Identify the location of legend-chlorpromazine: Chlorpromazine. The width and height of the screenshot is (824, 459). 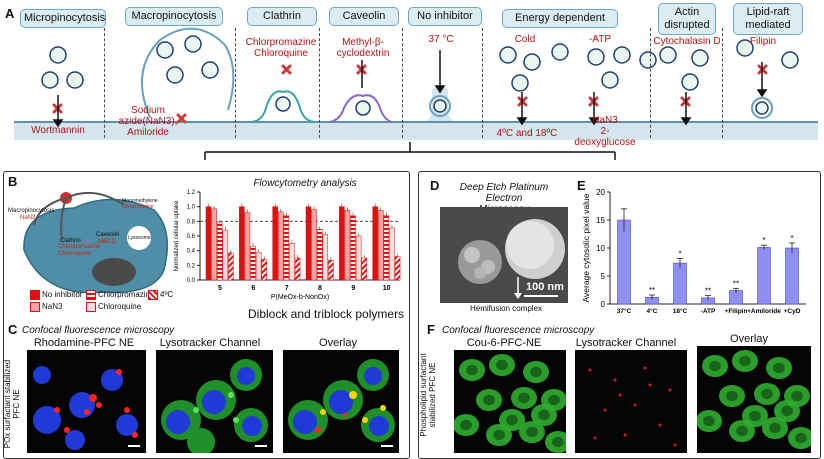
(126, 294).